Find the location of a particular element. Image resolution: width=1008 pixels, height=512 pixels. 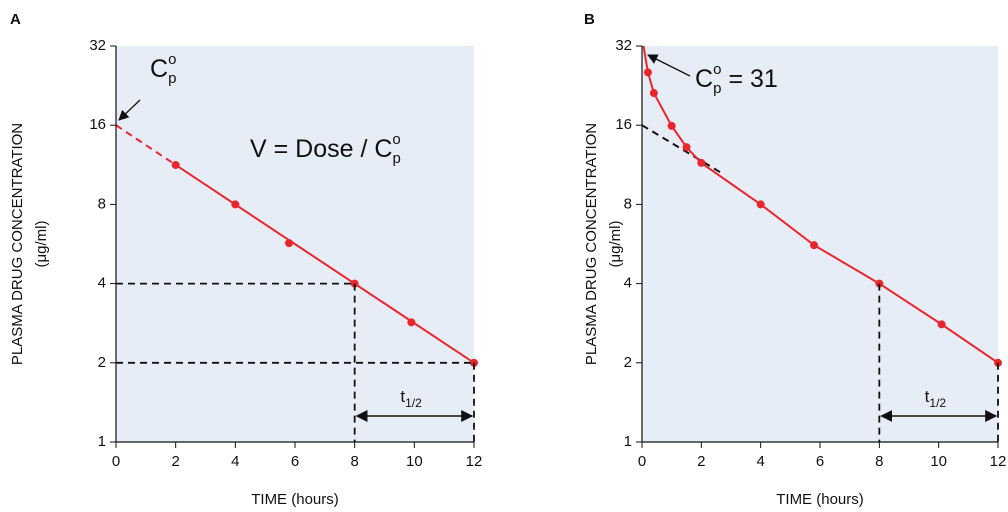

annotation-text: V = Dose / C is located at coordinates (321, 149).